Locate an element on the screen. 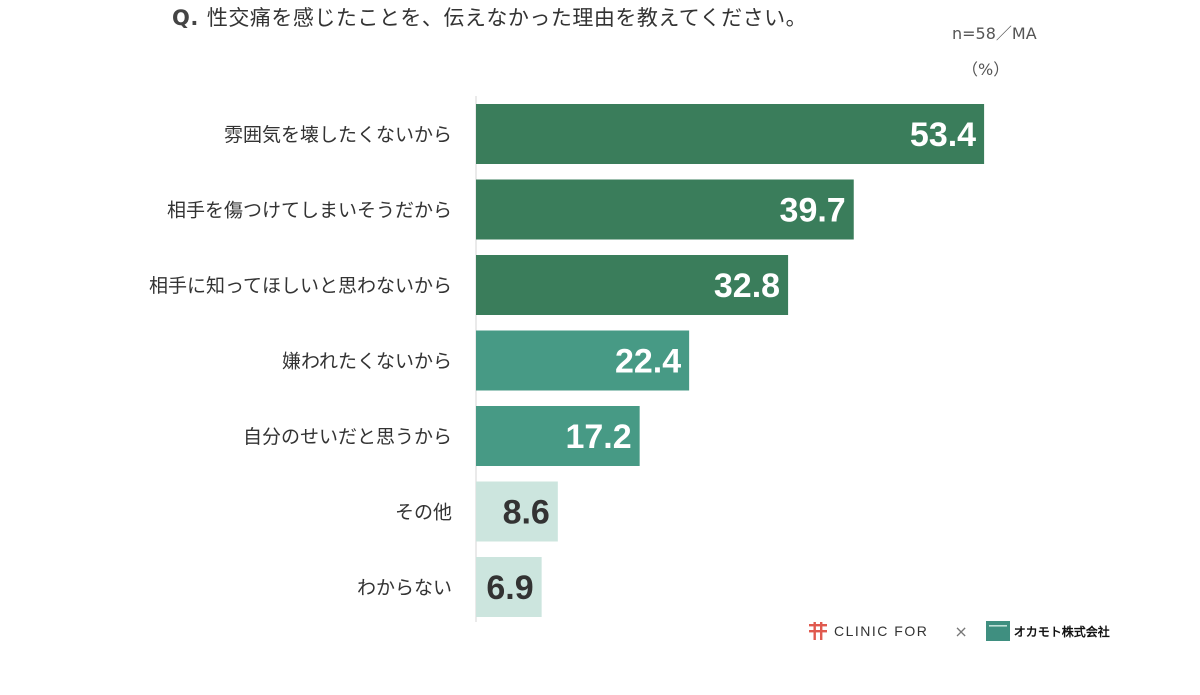 This screenshot has width=1200, height=695. logo-footer: CLINIC FOR × オカモト株式会社 is located at coordinates (959, 631).